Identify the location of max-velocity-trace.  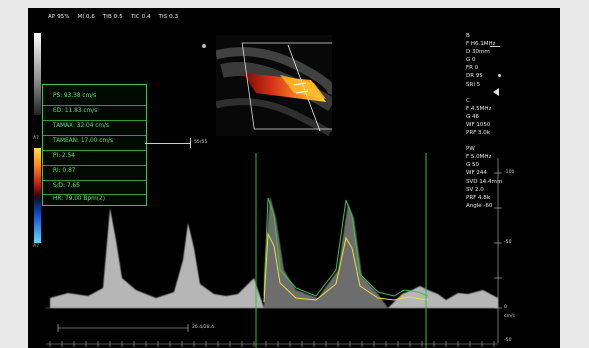
(346, 247).